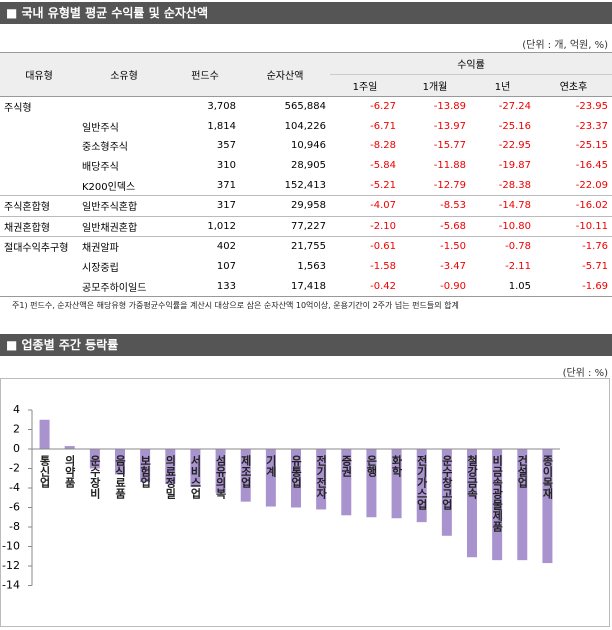 This screenshot has height=630, width=612. I want to click on table-cell: 채권혼합형, so click(27, 228).